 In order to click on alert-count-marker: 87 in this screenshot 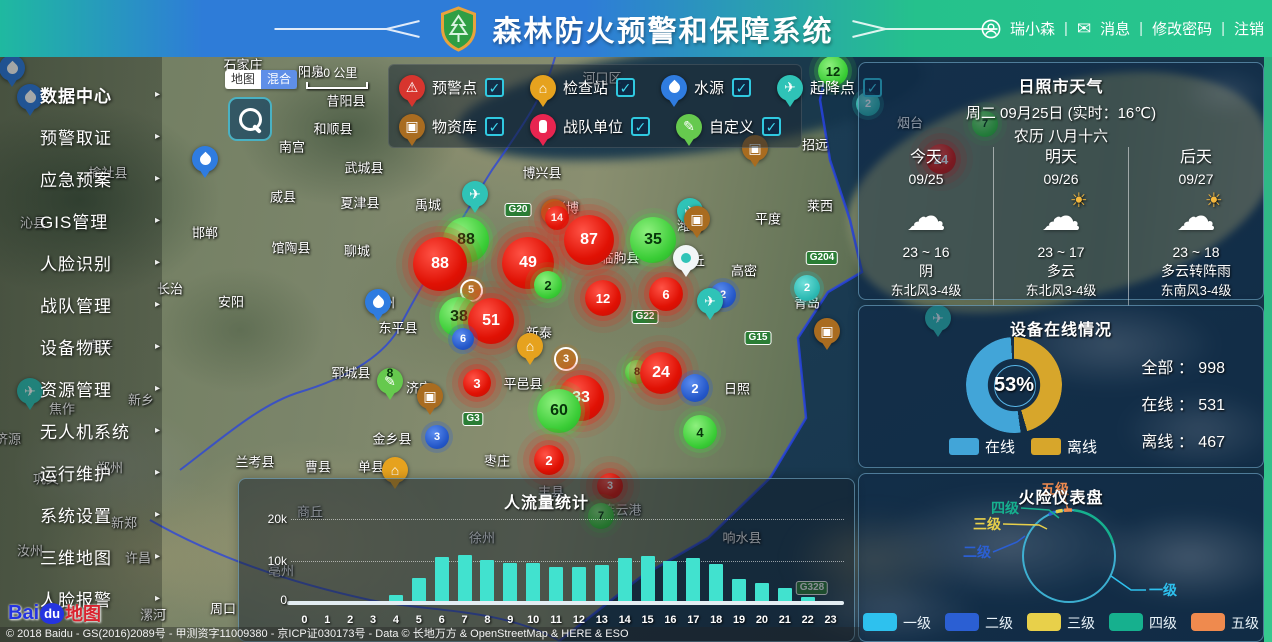, I will do `click(589, 240)`.